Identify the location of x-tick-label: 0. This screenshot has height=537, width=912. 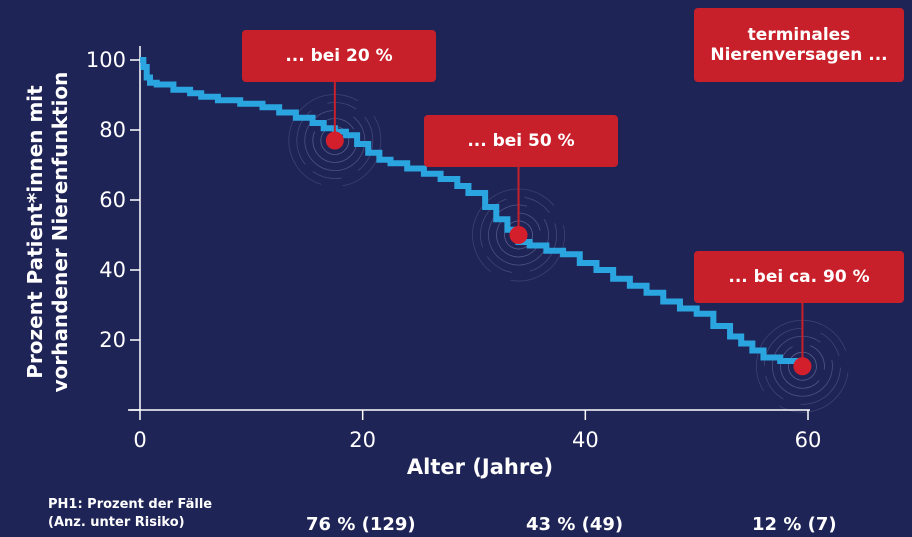
(139, 440).